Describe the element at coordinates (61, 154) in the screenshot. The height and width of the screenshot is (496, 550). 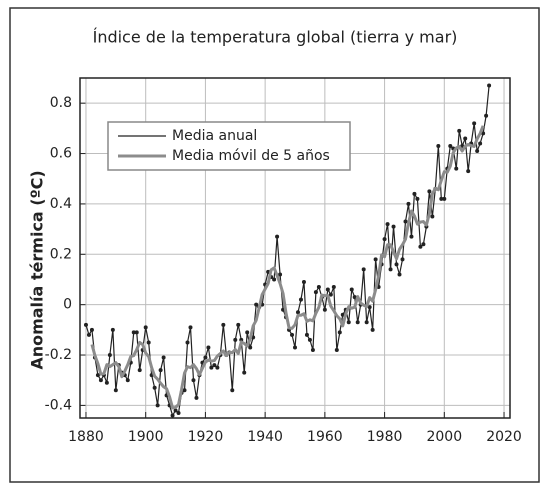
I see `y-tick-label: 0.6` at that location.